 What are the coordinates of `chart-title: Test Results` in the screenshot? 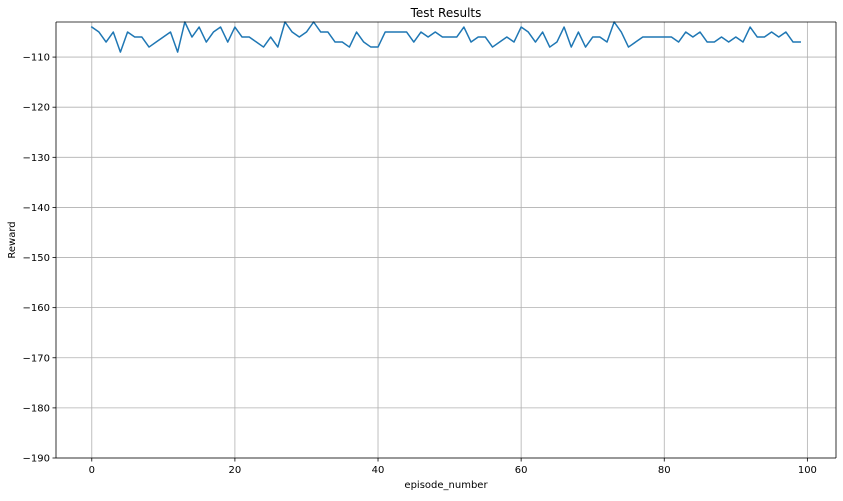 It's located at (446, 13).